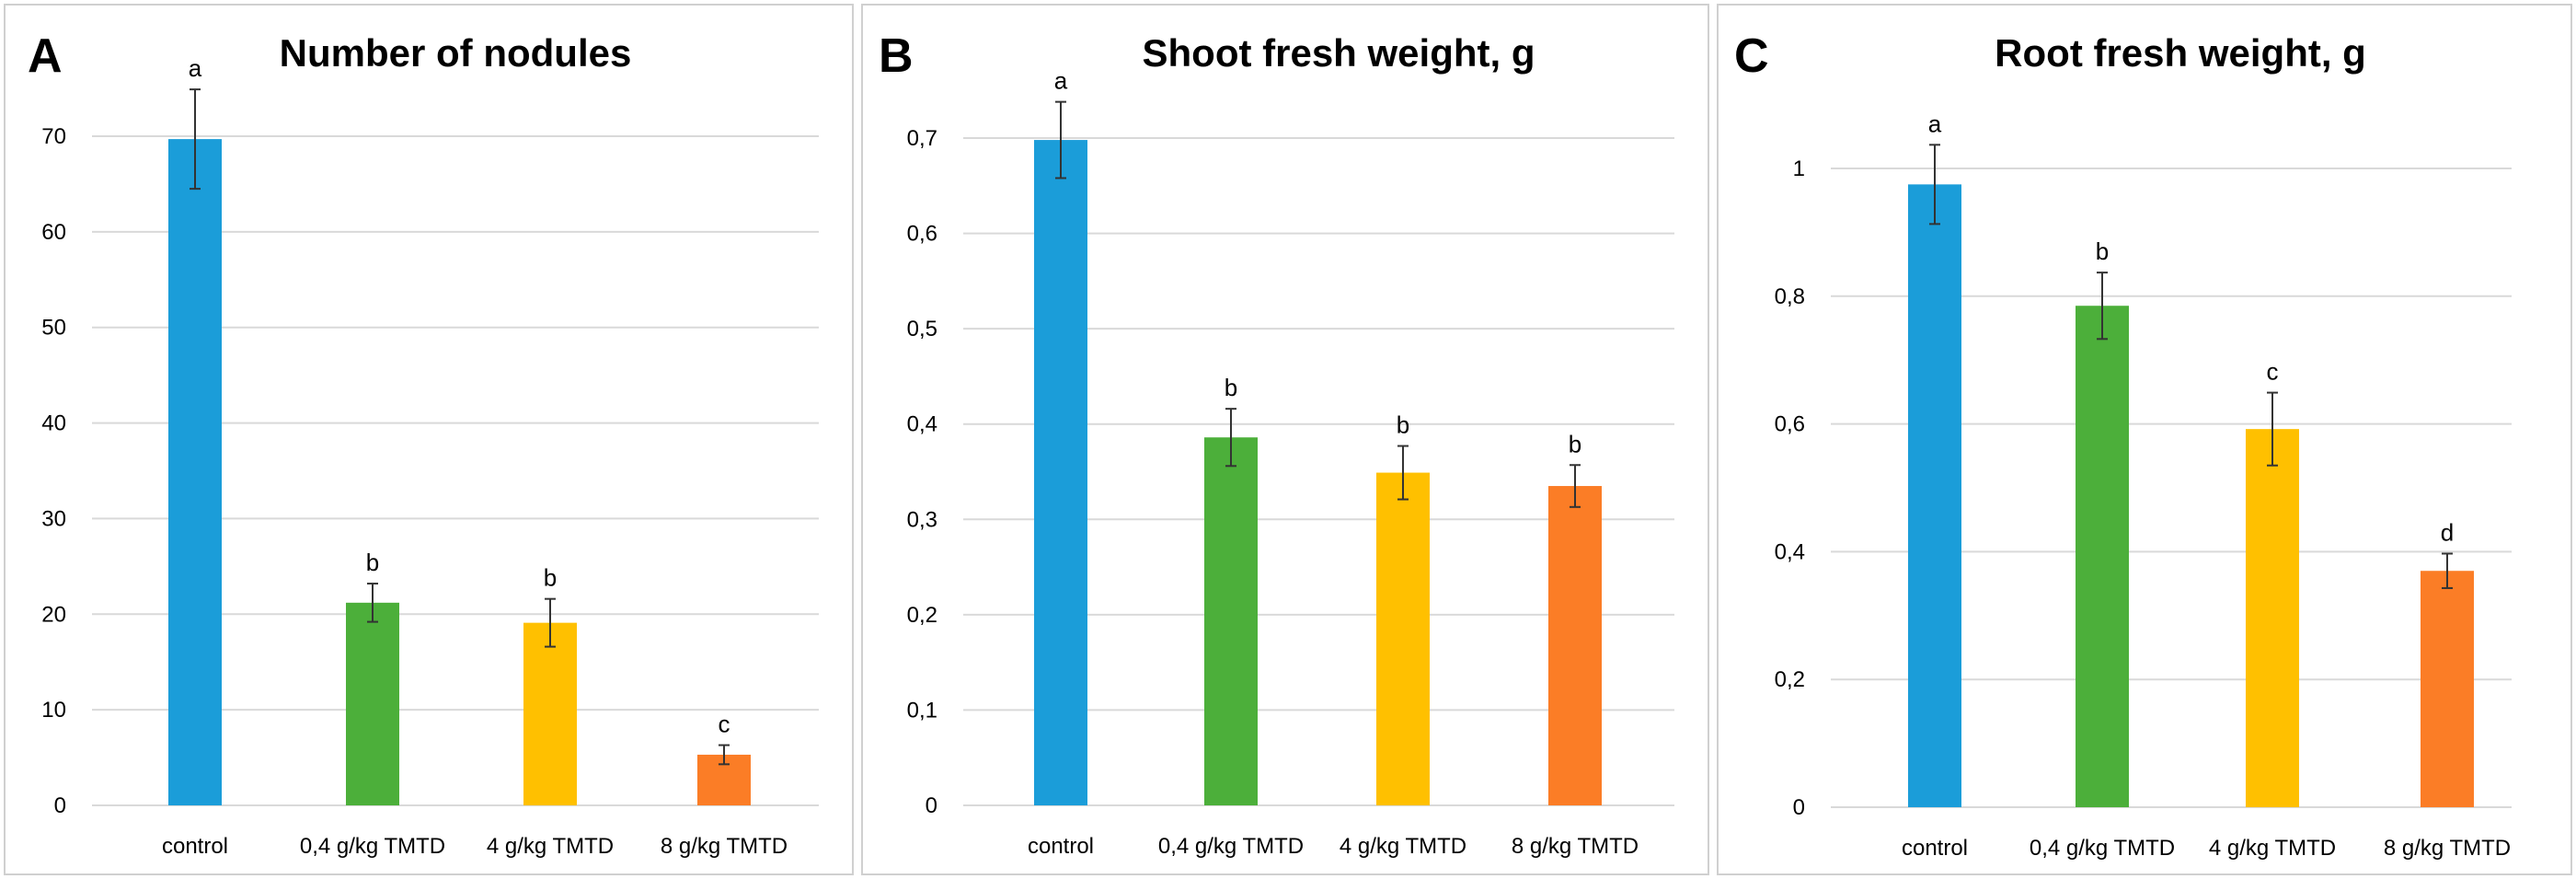  Describe the element at coordinates (922, 329) in the screenshot. I see `y-tick-label: 0,5` at that location.